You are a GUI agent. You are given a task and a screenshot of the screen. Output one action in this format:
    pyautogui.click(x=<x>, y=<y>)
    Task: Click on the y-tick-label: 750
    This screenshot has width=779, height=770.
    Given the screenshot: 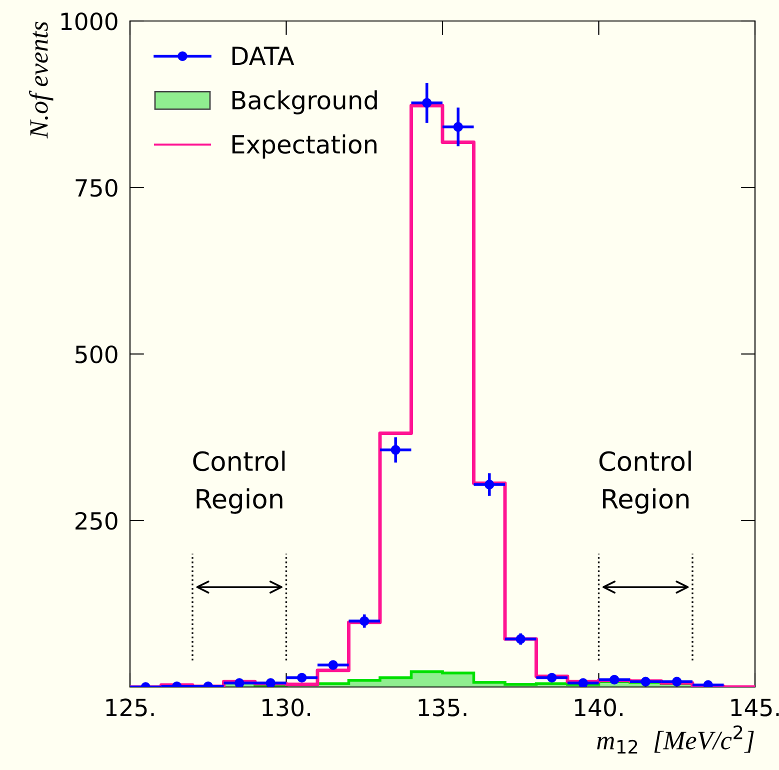 What is the action you would take?
    pyautogui.click(x=97, y=187)
    